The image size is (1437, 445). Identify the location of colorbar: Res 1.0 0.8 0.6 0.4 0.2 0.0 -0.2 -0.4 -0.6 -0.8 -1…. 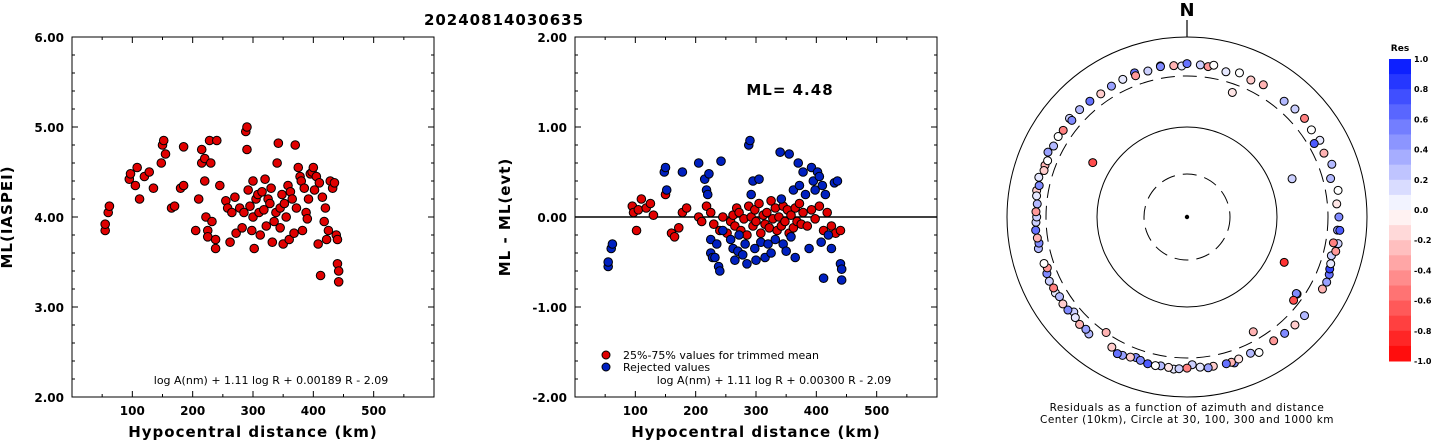
(1410, 205).